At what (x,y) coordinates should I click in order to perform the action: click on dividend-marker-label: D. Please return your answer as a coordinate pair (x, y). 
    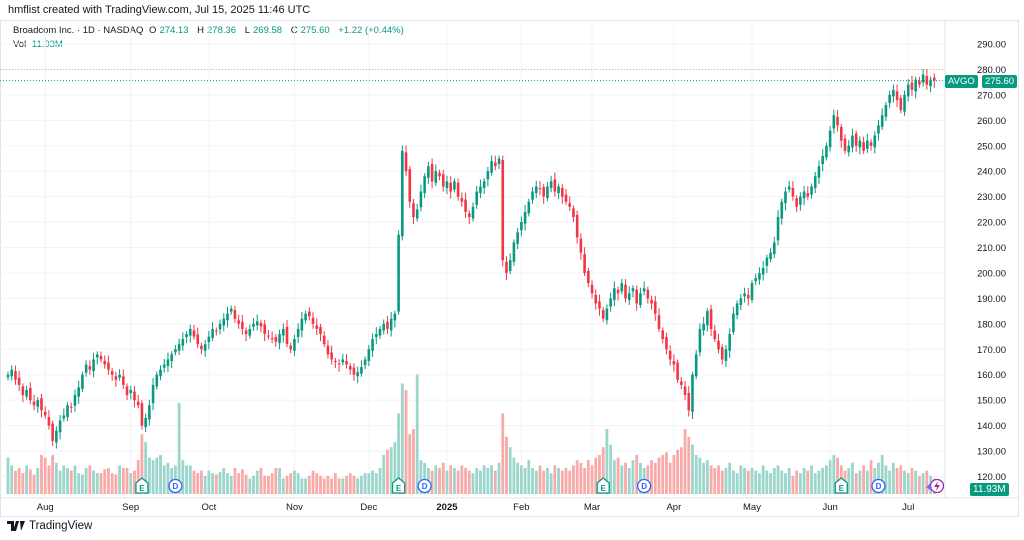
    Looking at the image, I should click on (176, 486).